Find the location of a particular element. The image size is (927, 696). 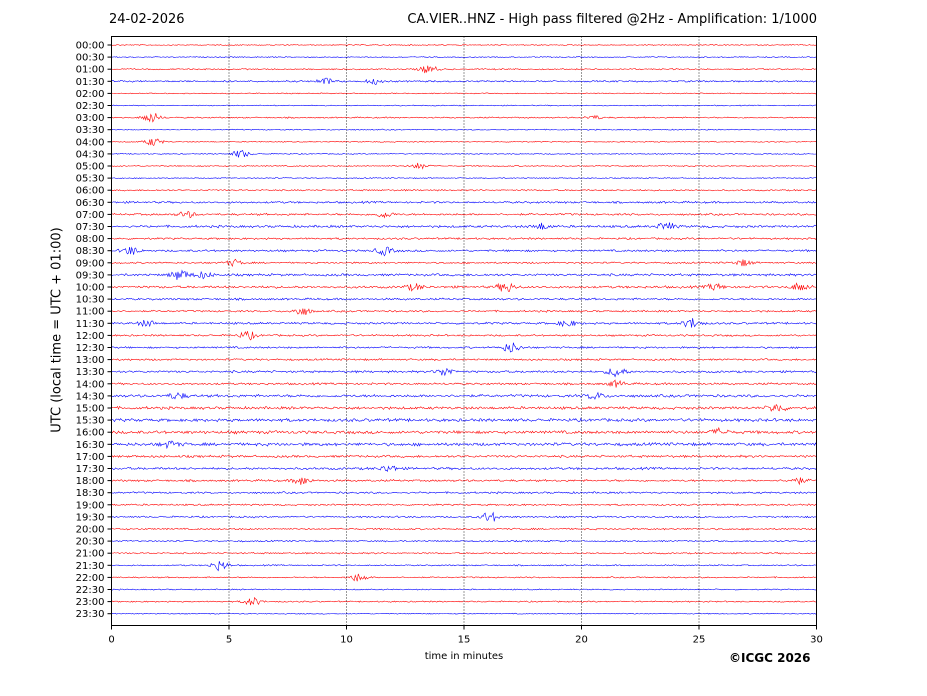

y-tick-label: 02:00 is located at coordinates (90, 94).